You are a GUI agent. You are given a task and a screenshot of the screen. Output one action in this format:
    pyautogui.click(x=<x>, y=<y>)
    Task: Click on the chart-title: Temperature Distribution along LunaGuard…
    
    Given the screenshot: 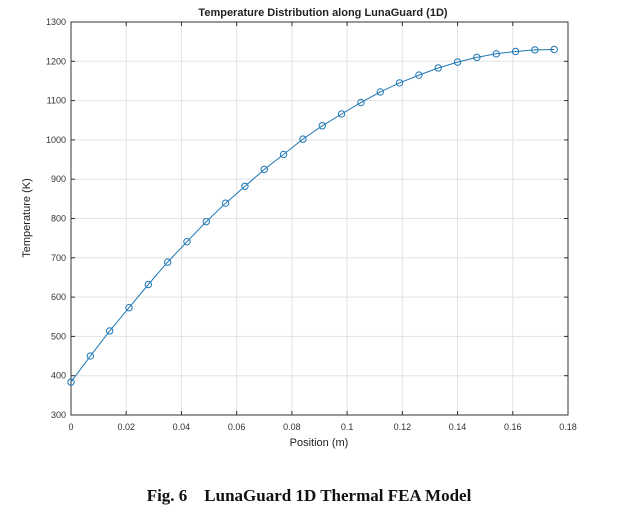 What is the action you would take?
    pyautogui.click(x=322, y=13)
    